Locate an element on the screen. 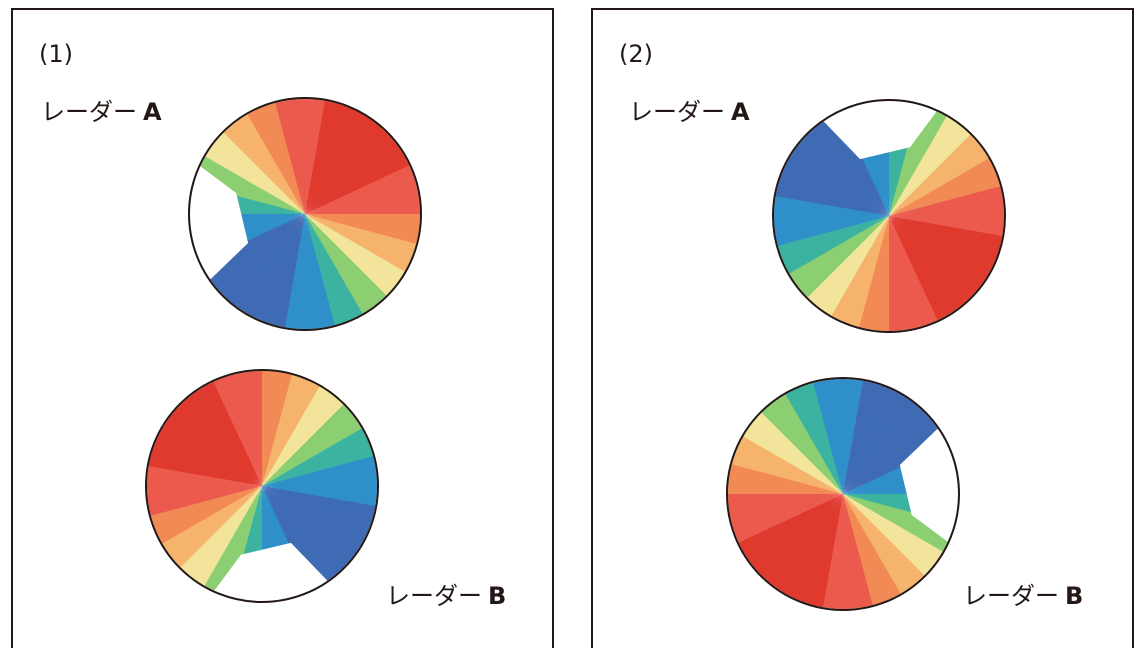  radar-a-label: レーダー A is located at coordinates (689, 109).